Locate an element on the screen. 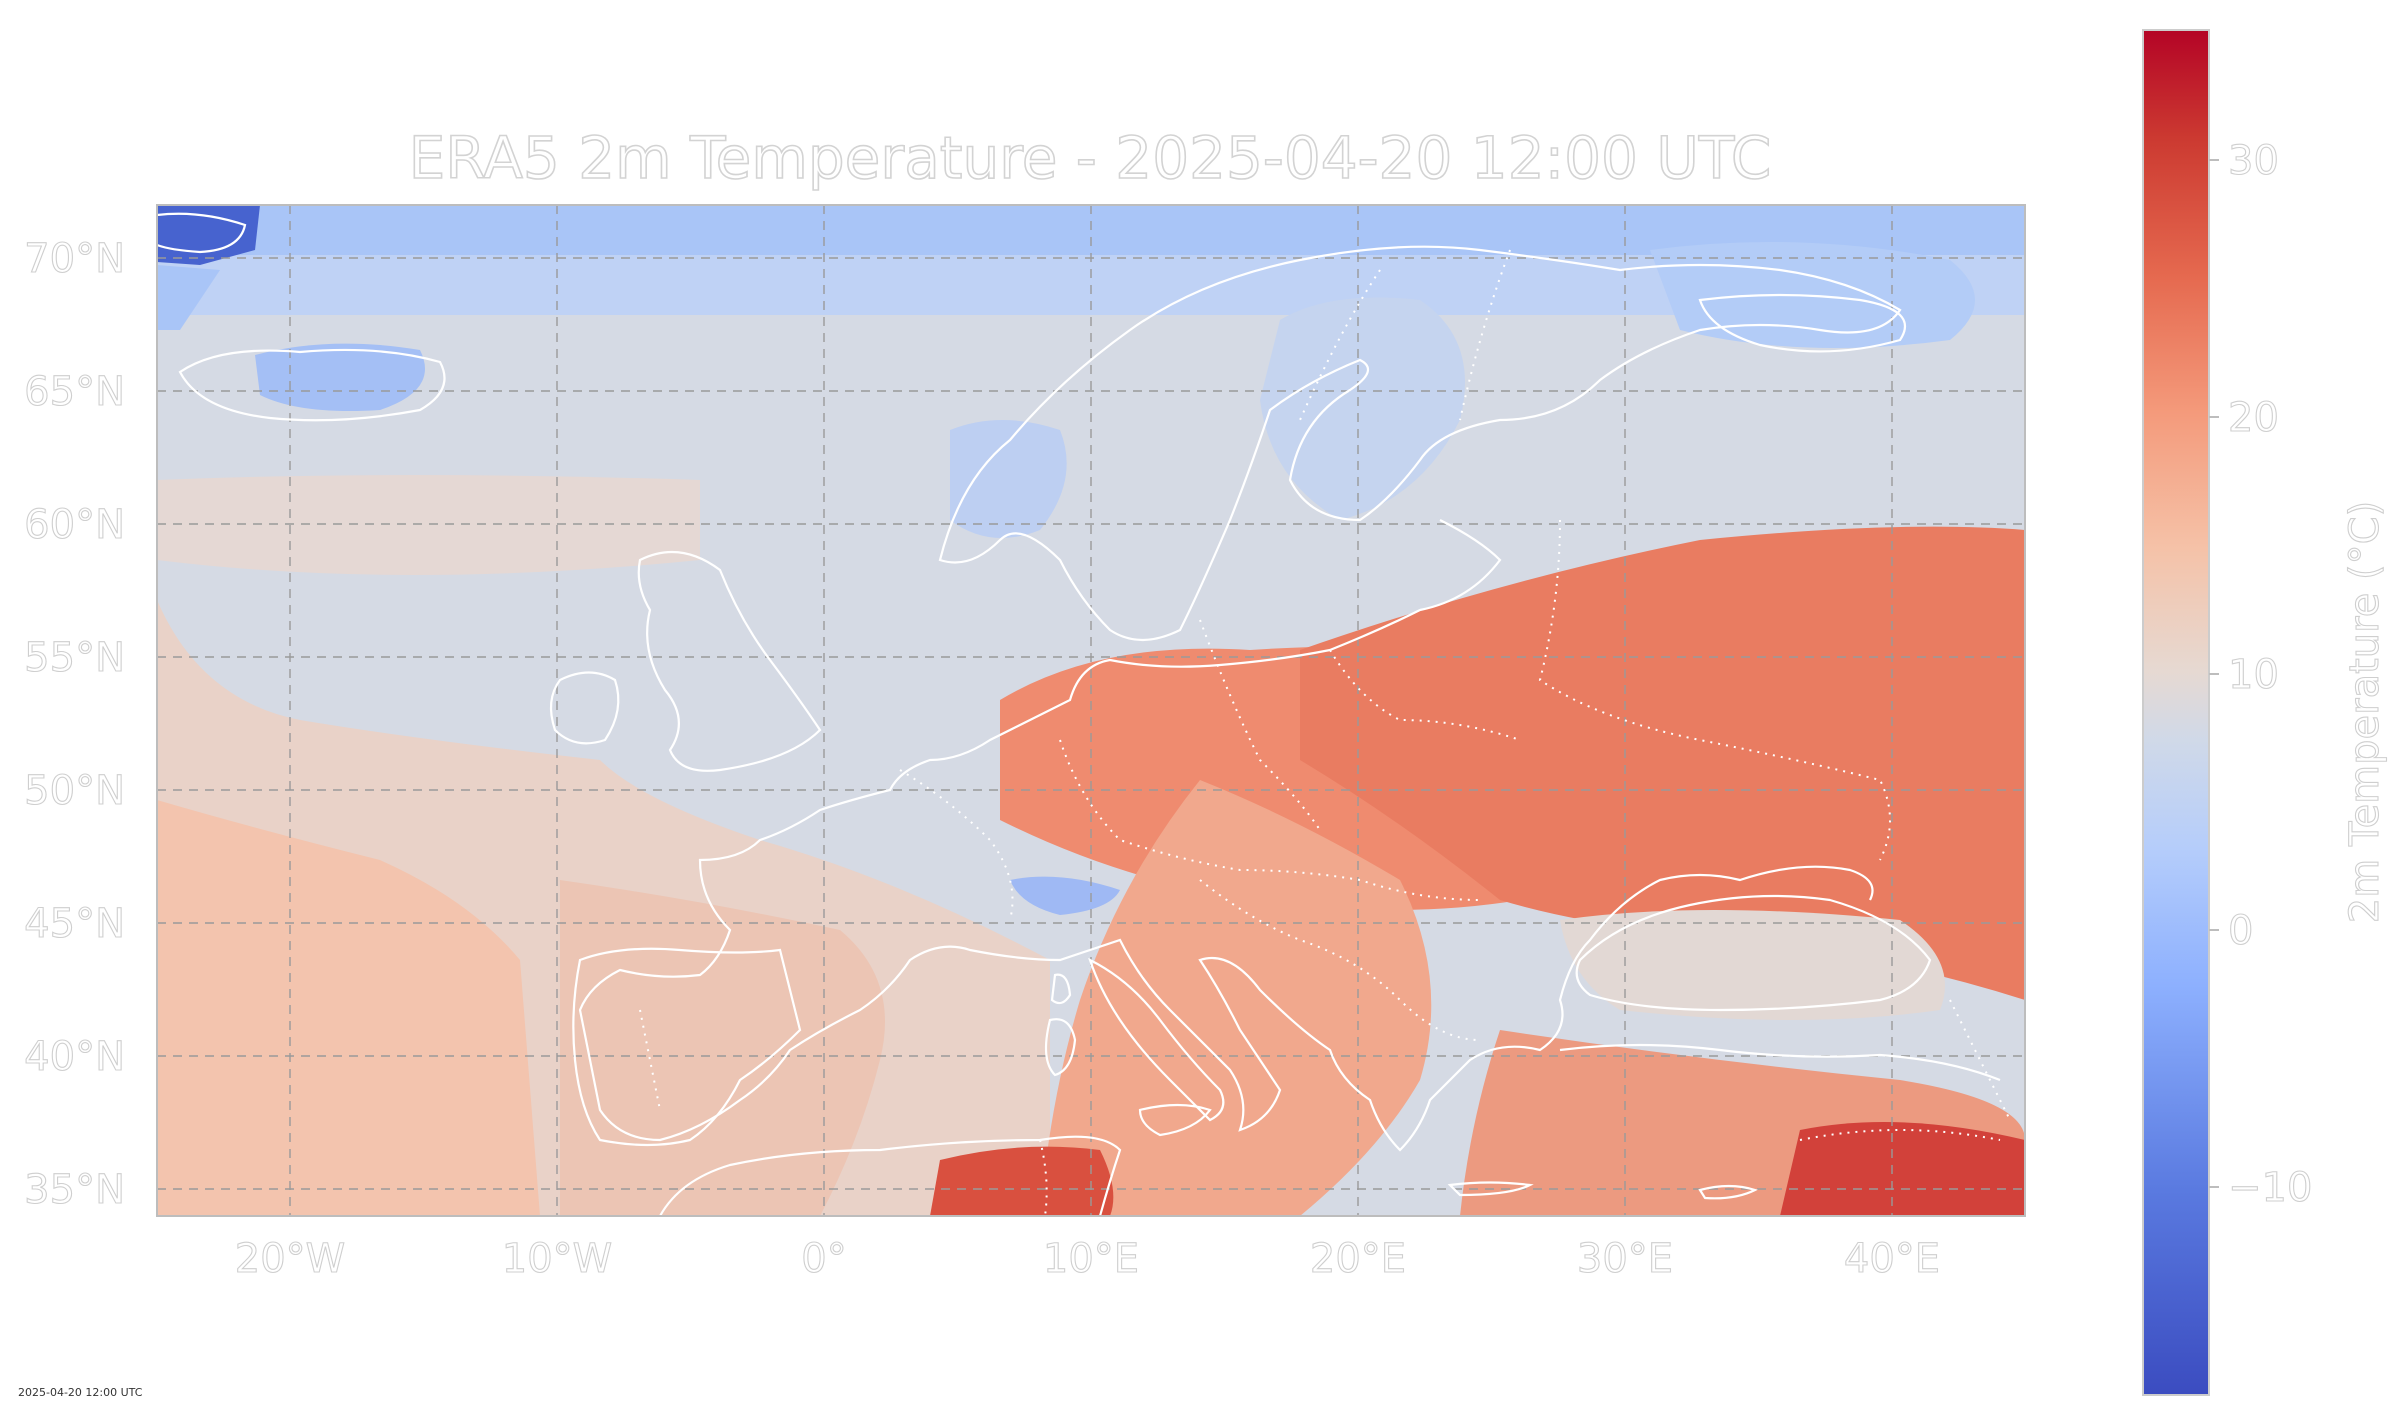  coast-africa is located at coordinates (890, 1175).